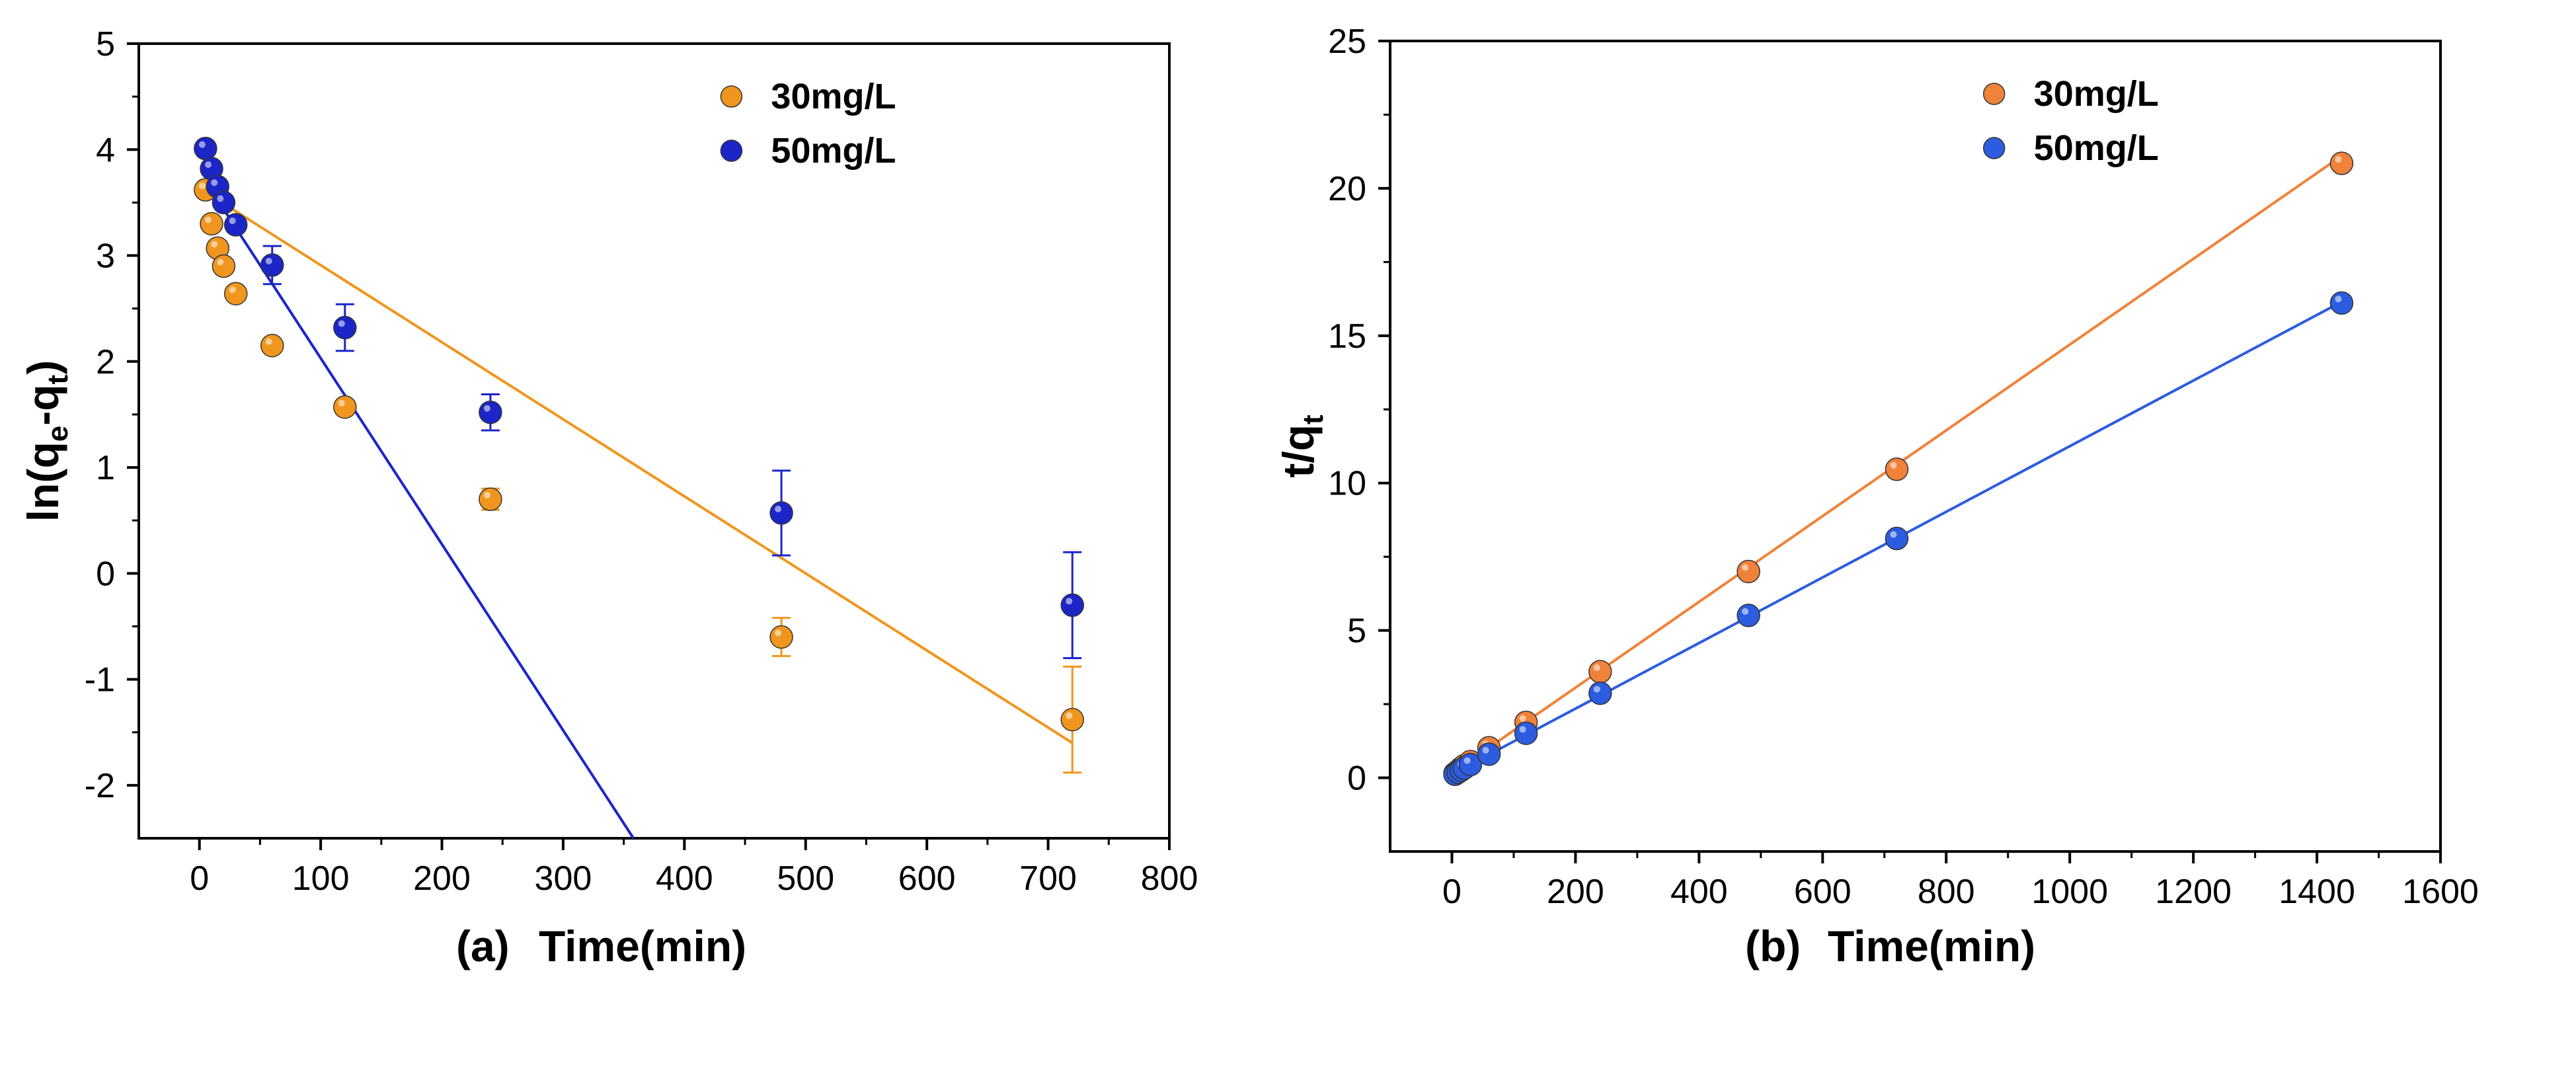  Describe the element at coordinates (1347, 337) in the screenshot. I see `y-tick-label: 15` at that location.